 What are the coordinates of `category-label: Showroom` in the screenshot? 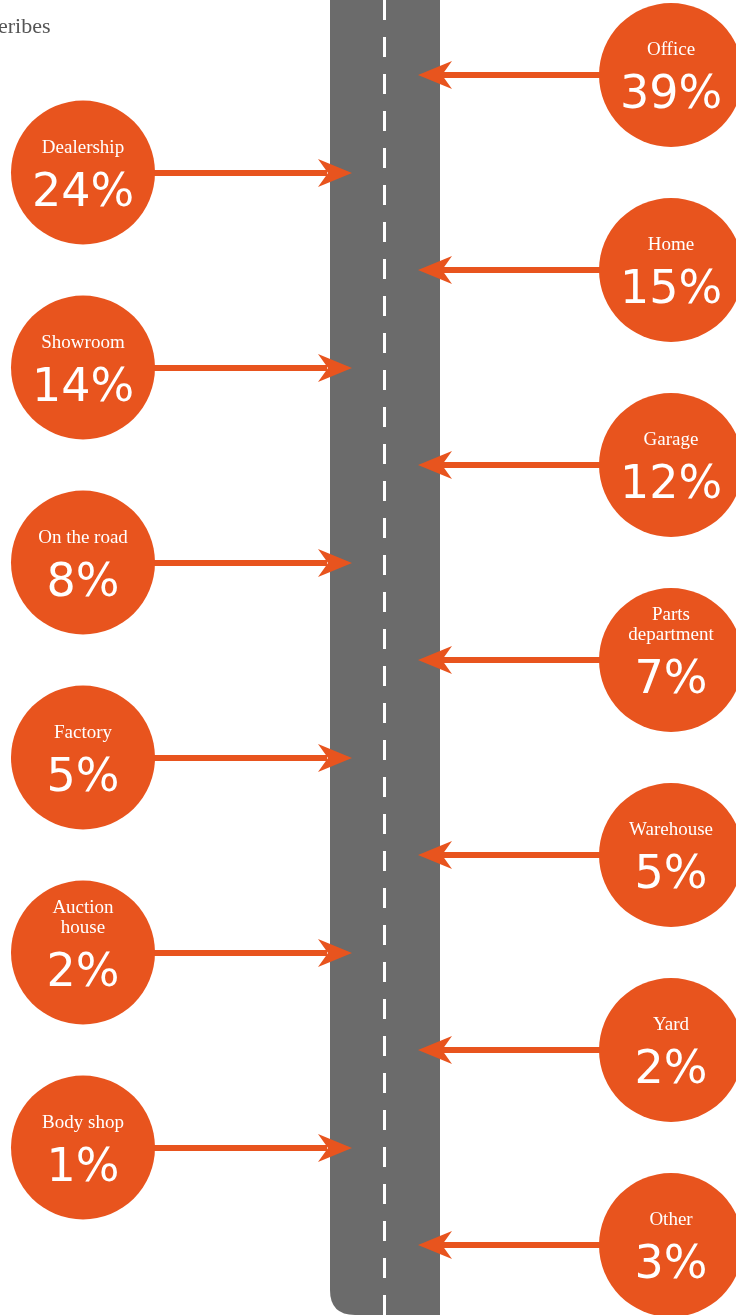 It's located at (83, 341).